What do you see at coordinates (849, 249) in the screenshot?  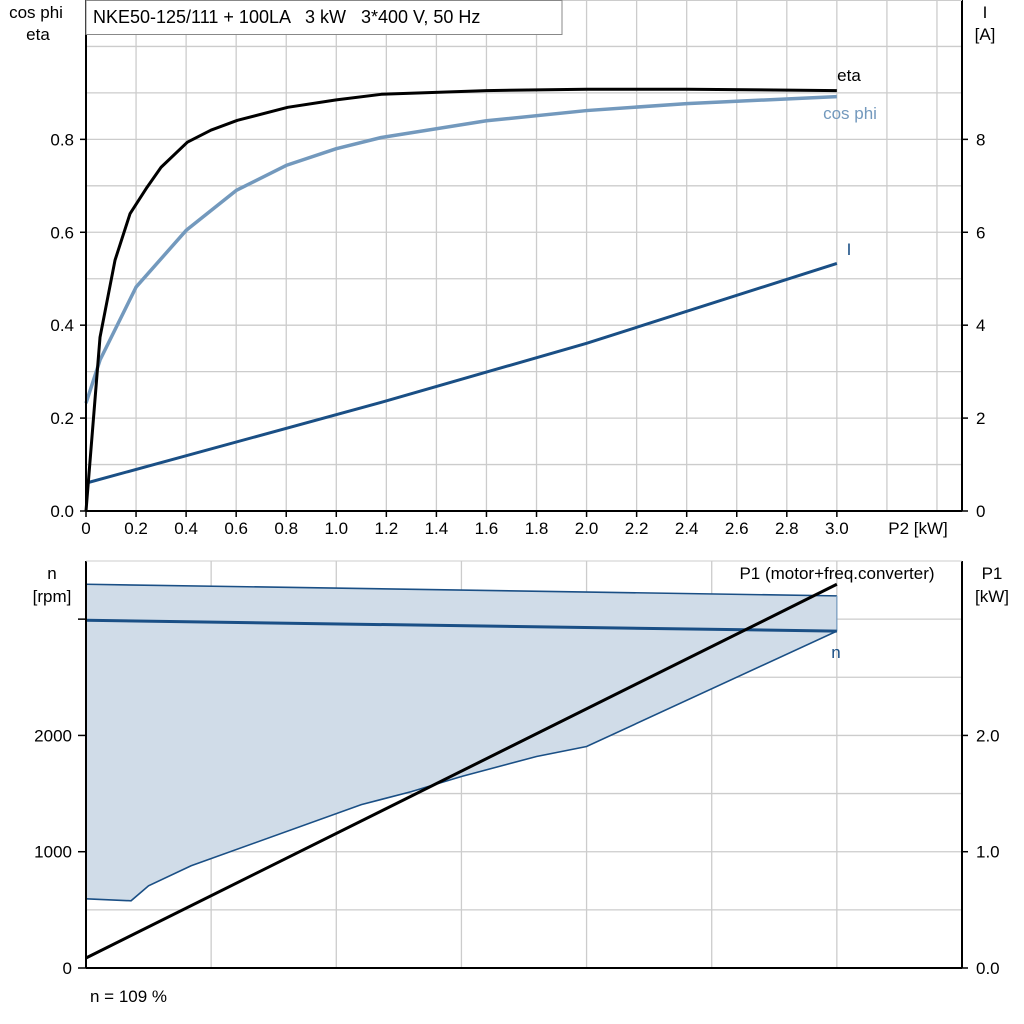 I see `current-label: I` at bounding box center [849, 249].